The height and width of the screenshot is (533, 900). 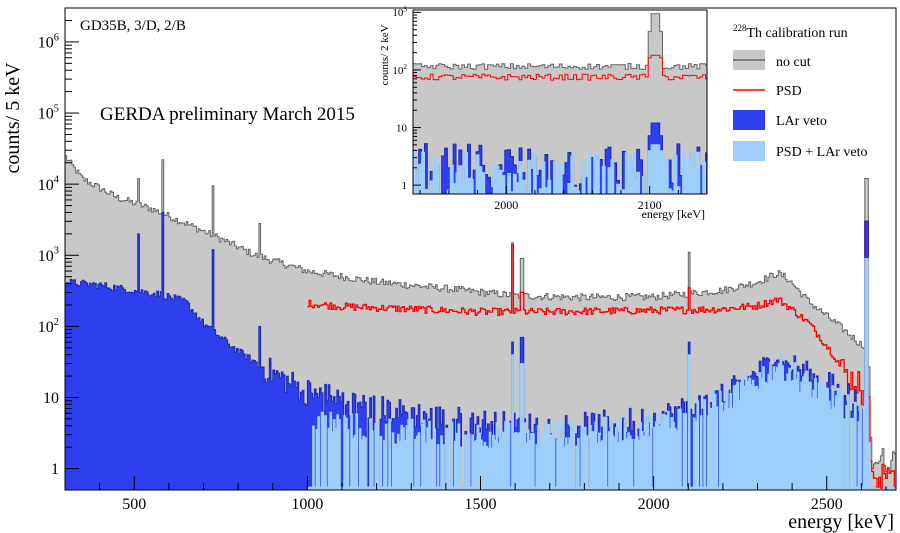 I want to click on y-tick-label: 10⁵, so click(x=48, y=112).